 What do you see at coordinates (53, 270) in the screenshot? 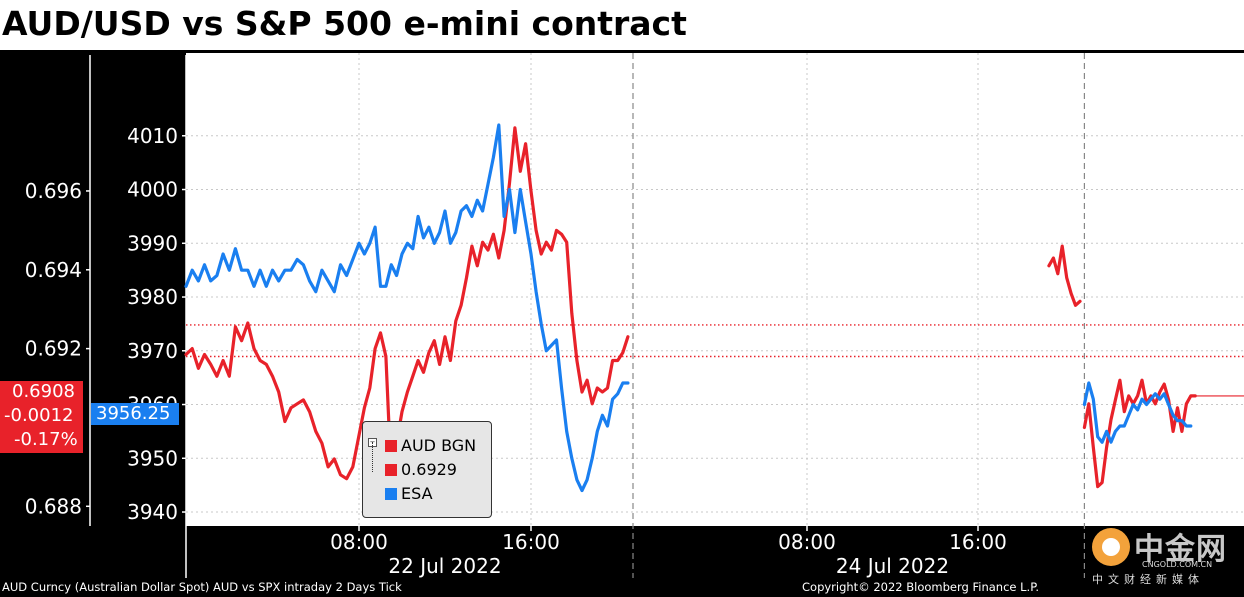
I see `left-axis-tick-label: 0.694` at bounding box center [53, 270].